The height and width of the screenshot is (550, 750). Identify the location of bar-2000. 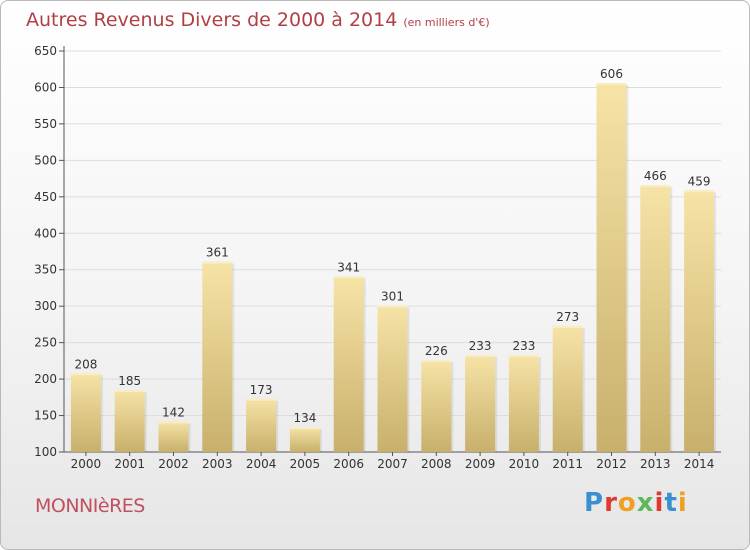
(85, 412).